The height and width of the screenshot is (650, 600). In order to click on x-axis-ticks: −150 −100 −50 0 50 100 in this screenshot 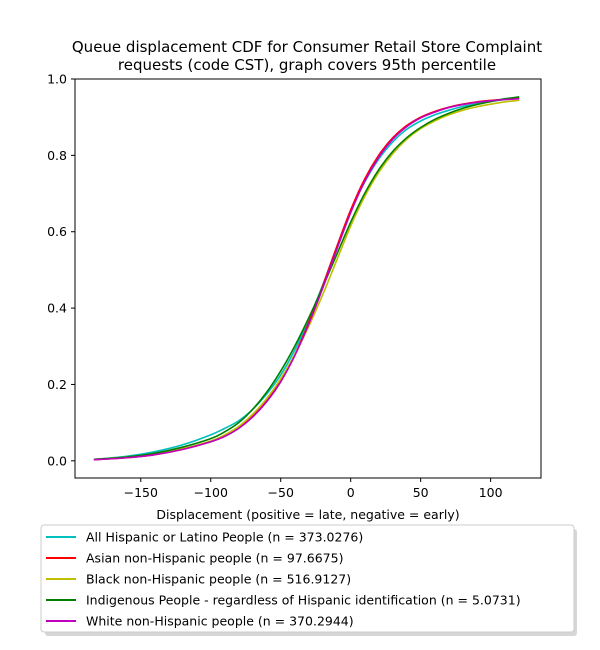, I will do `click(313, 489)`.